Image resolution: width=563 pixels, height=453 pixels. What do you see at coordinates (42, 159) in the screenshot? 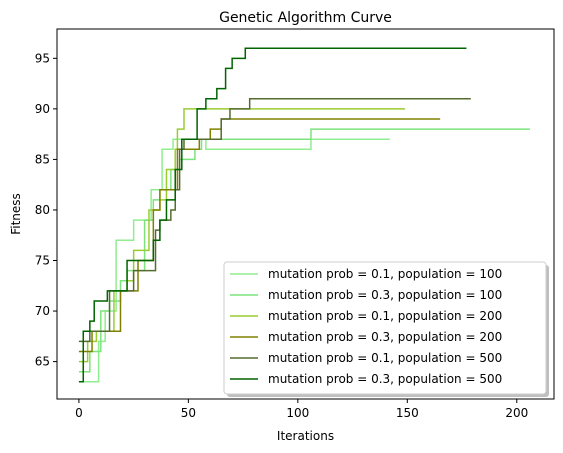
I see `y-tick-label: 85` at bounding box center [42, 159].